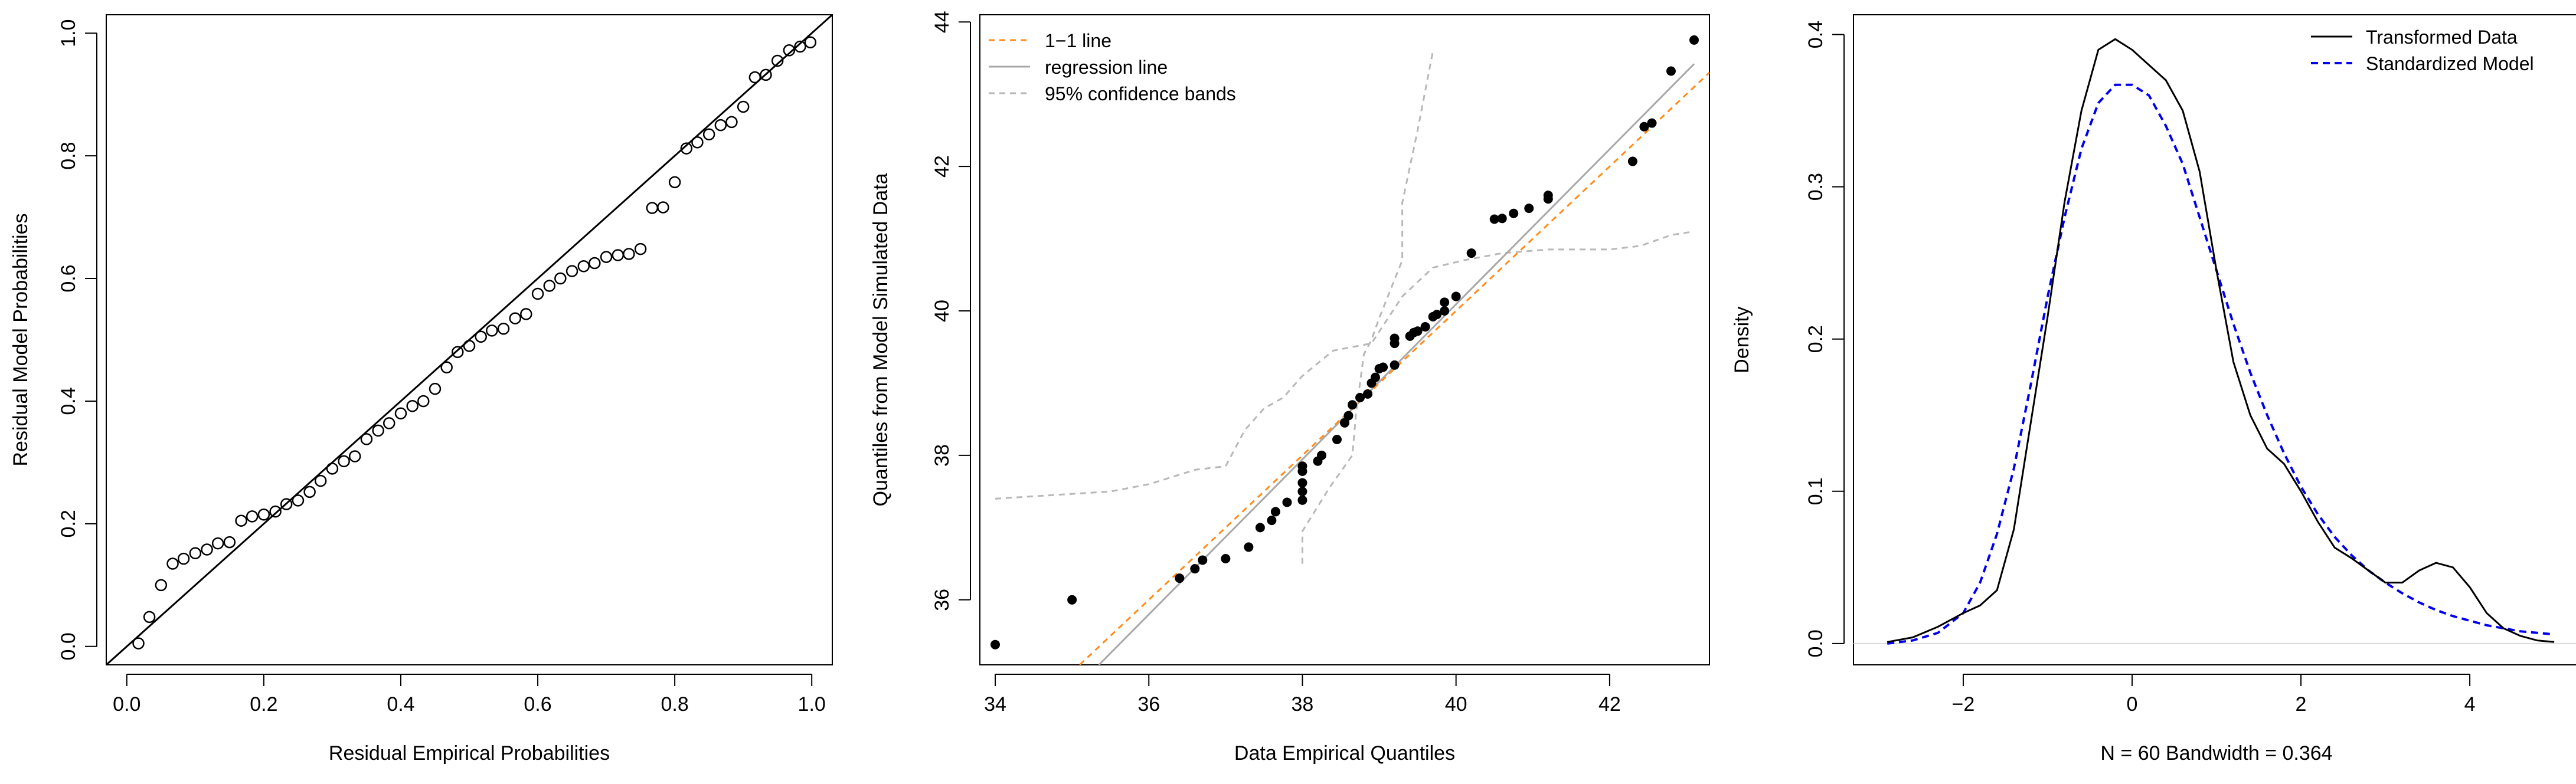 The width and height of the screenshot is (2576, 784). What do you see at coordinates (400, 704) in the screenshot?
I see `pp-x-tick-label: 0.4` at bounding box center [400, 704].